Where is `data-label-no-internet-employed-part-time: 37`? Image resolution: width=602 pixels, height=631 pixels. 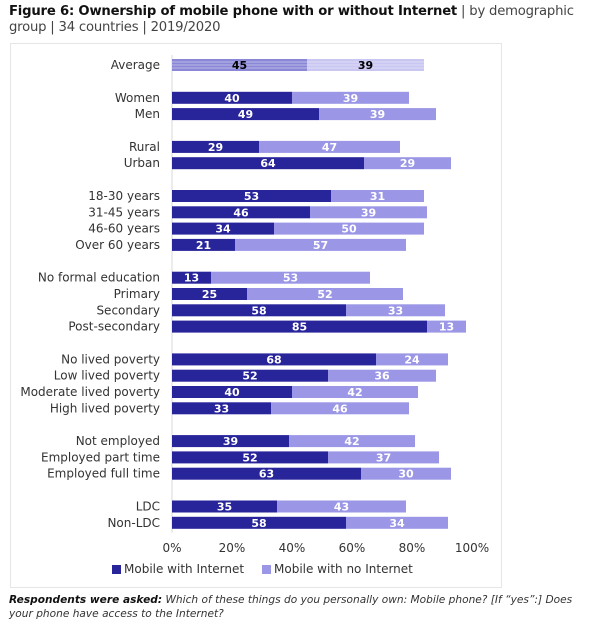
data-label-no-internet-employed-part-time: 37 is located at coordinates (383, 457).